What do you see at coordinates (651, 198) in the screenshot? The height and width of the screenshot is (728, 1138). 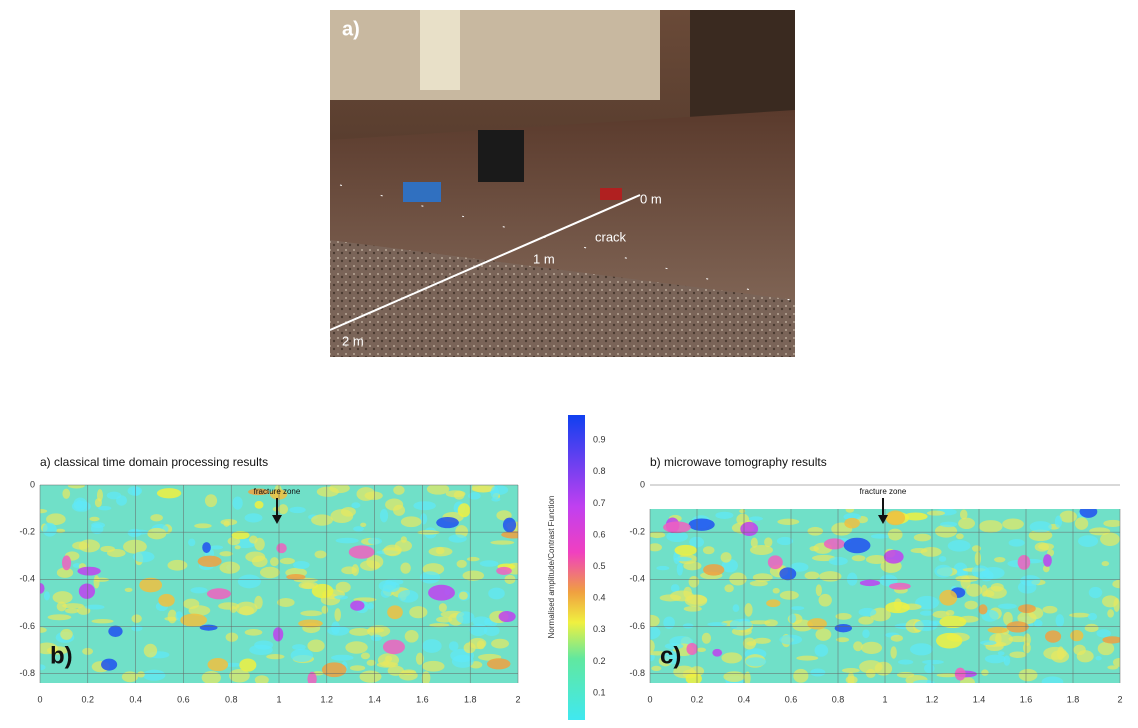 I see `photo-mark: 0 m` at bounding box center [651, 198].